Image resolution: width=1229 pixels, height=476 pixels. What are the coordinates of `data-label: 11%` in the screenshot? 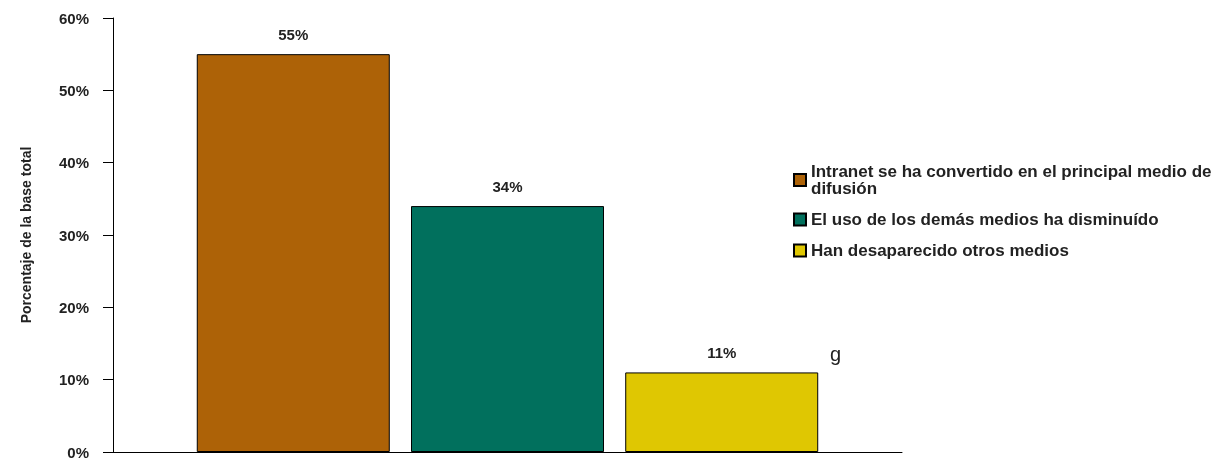 It's located at (722, 353).